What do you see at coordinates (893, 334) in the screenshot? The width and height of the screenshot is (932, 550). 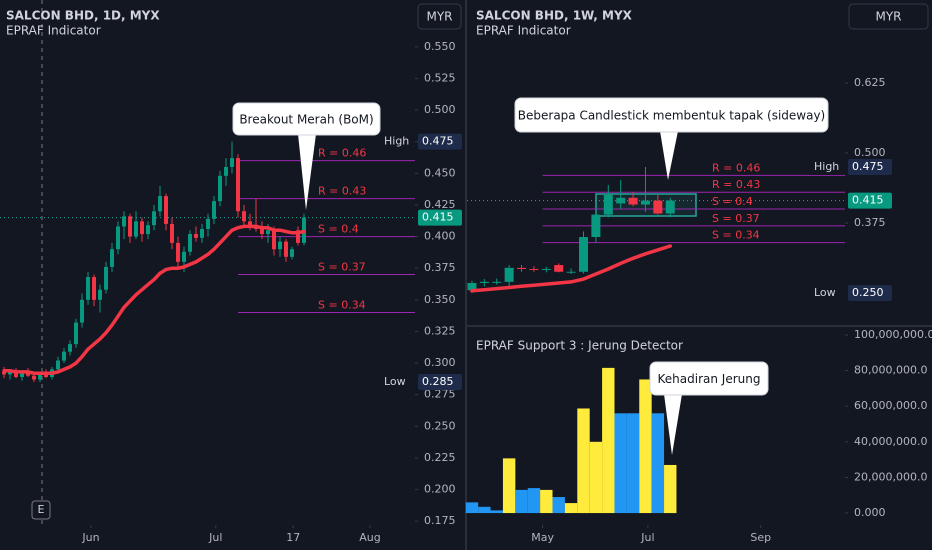 I see `y-tick-label: 100,000,000.0` at bounding box center [893, 334].